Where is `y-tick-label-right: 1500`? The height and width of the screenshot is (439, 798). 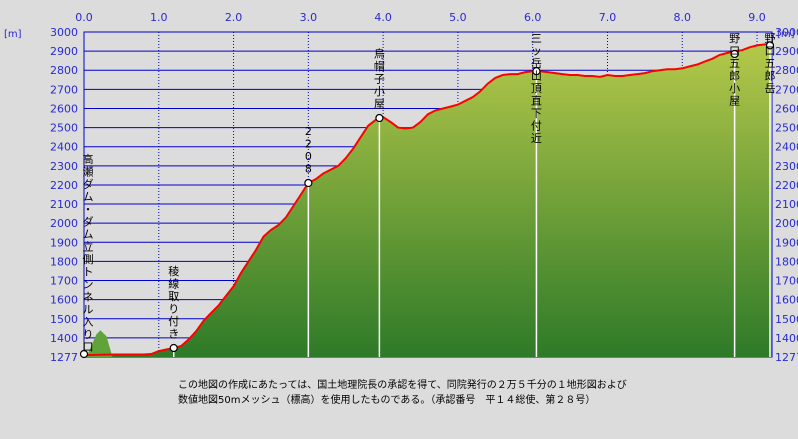 y-tick-label-right: 1500 is located at coordinates (786, 319).